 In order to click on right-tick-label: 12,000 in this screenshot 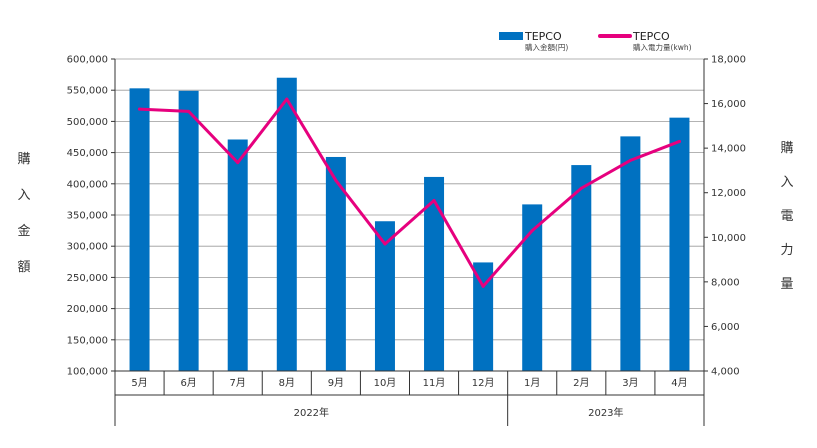, I will do `click(728, 193)`.